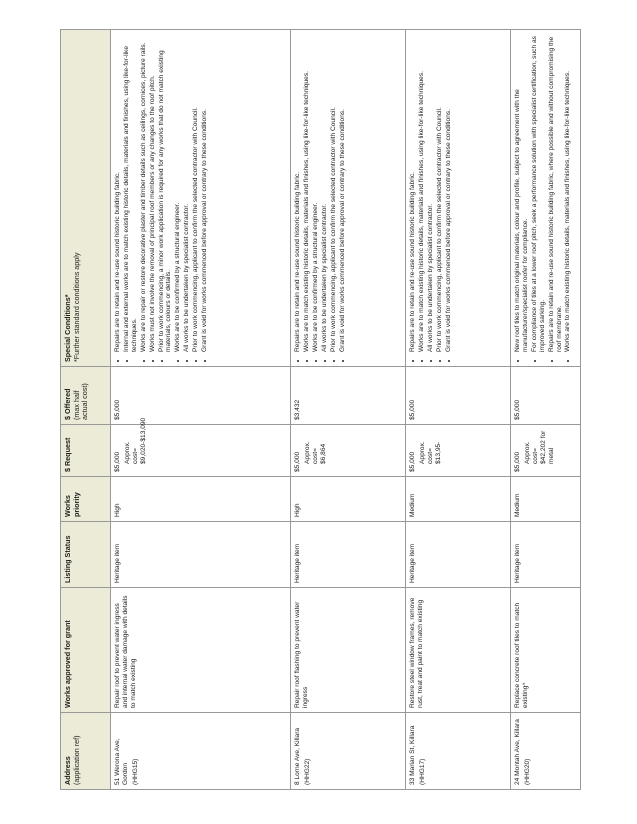 The image size is (637, 824). I want to click on request-cell: $5,000 Approx. cost= $9,020-$13,090, so click(200, 447).